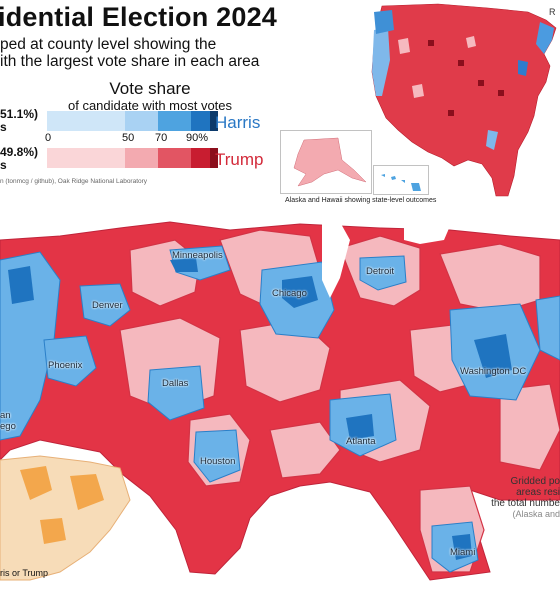 The image size is (560, 600). Describe the element at coordinates (535, 481) in the screenshot. I see `gridded-note-line-1: Gridded po` at that location.